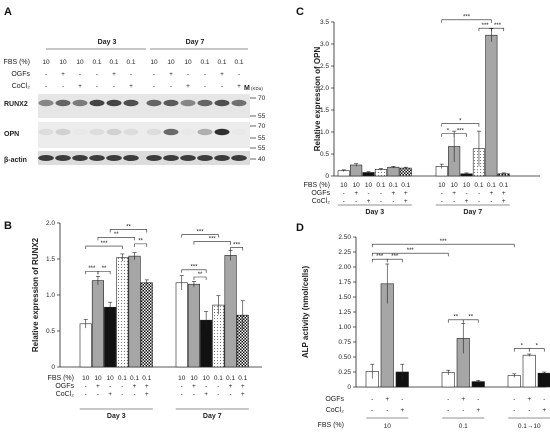  What do you see at coordinates (344, 312) in the screenshot?
I see `y-tick-label: 1.25` at bounding box center [344, 312].